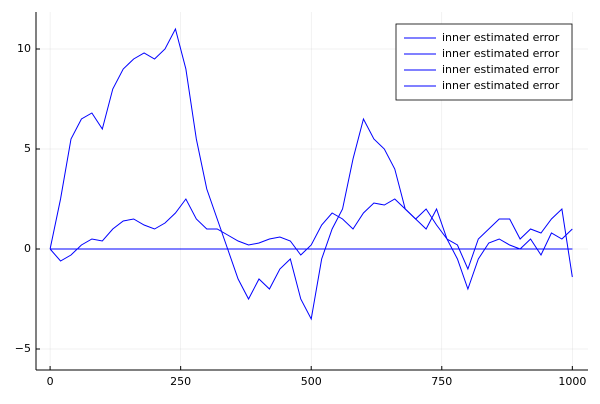 This screenshot has height=404, width=600. I want to click on y-tick-label: 0, so click(27, 248).